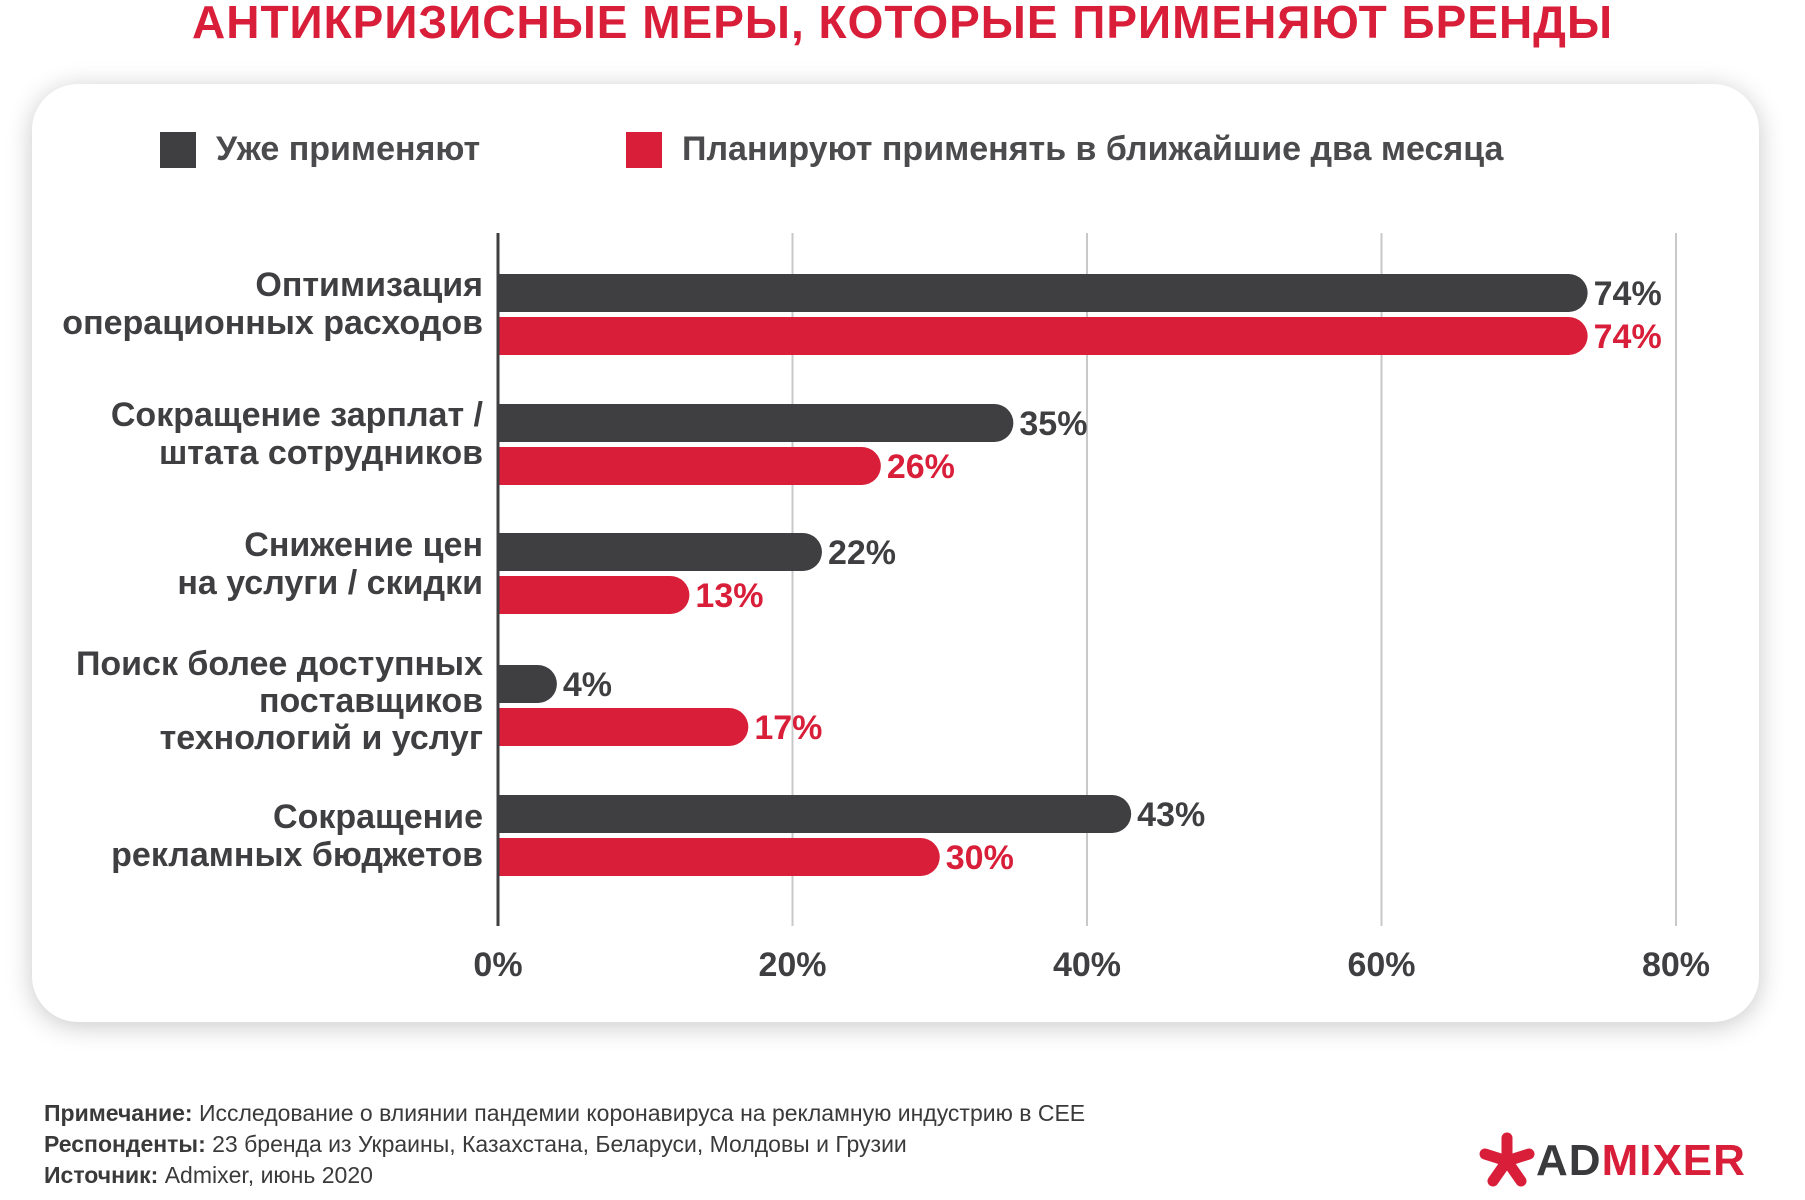 Image resolution: width=1805 pixels, height=1200 pixels. Describe the element at coordinates (101, 1175) in the screenshot. I see `note-label: Источник:` at that location.